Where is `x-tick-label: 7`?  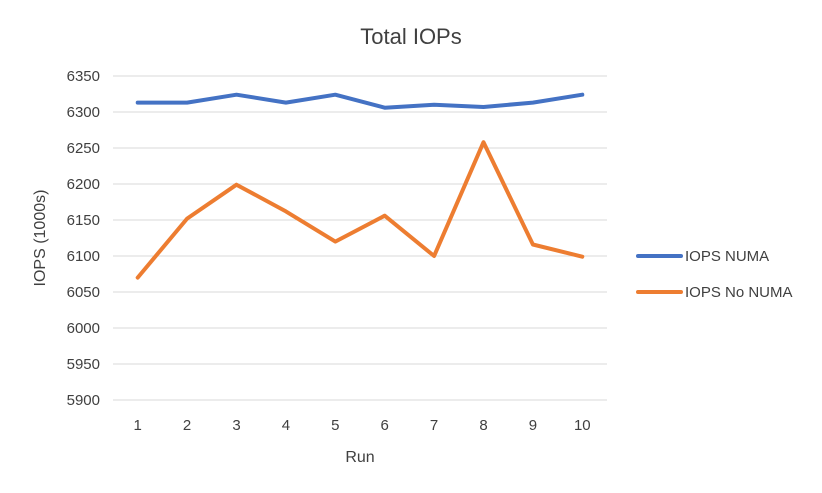
x-tick-label: 7 is located at coordinates (434, 425).